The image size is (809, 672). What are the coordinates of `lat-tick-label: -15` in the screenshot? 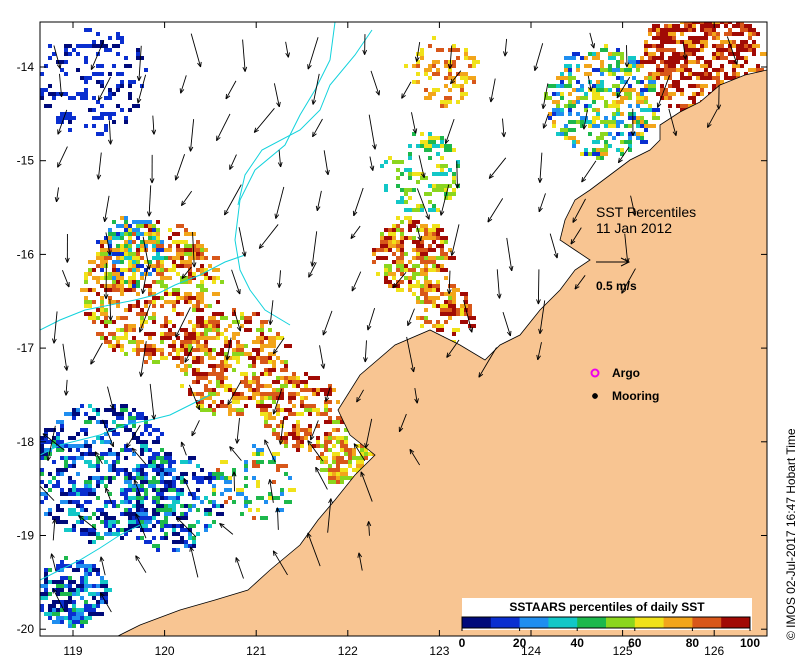 It's located at (26, 161).